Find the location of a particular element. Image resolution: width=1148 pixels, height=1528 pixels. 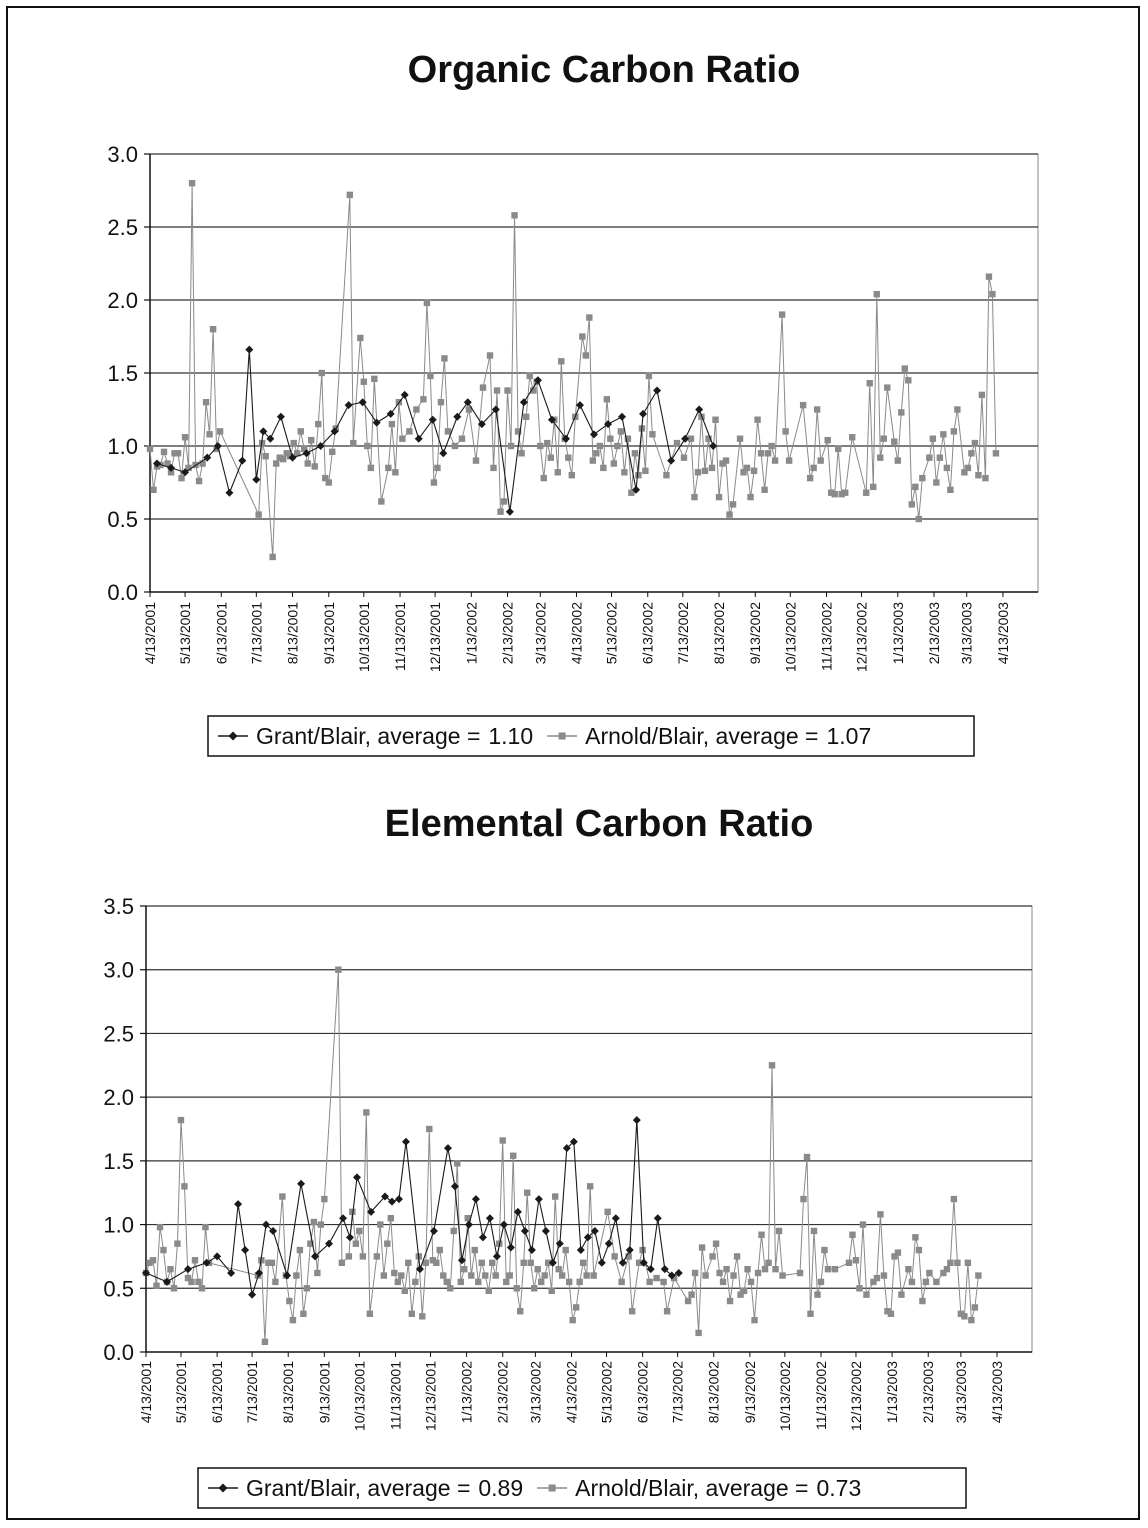

y-tick-label: 2.0 is located at coordinates (118, 1097).